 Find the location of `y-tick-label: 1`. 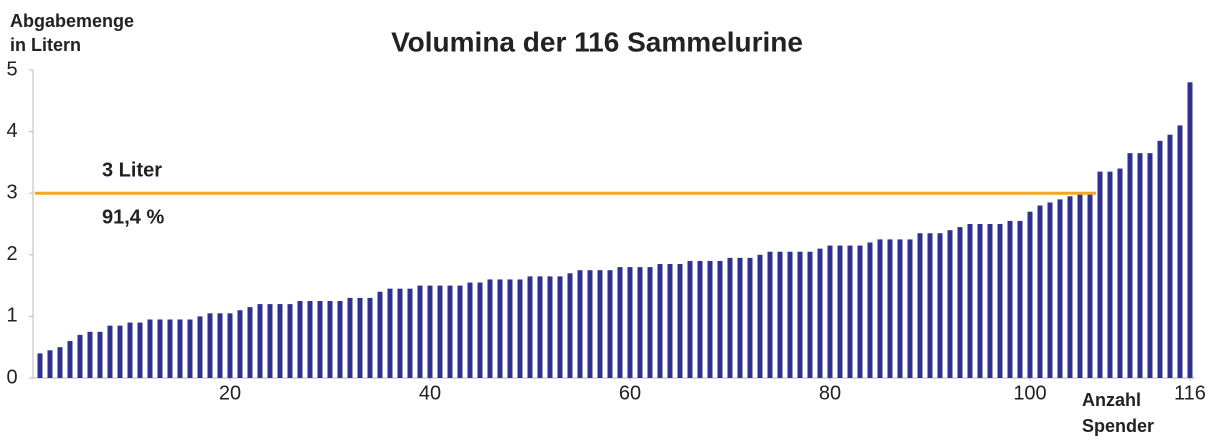

y-tick-label: 1 is located at coordinates (11, 316).